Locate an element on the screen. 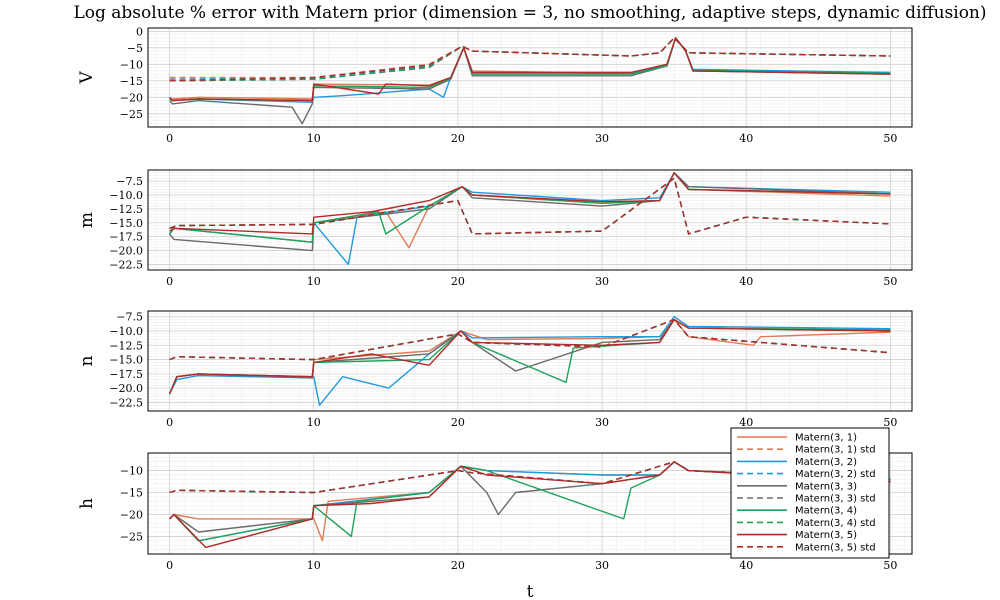 The width and height of the screenshot is (1000, 600). y-axis-label: m is located at coordinates (87, 220).